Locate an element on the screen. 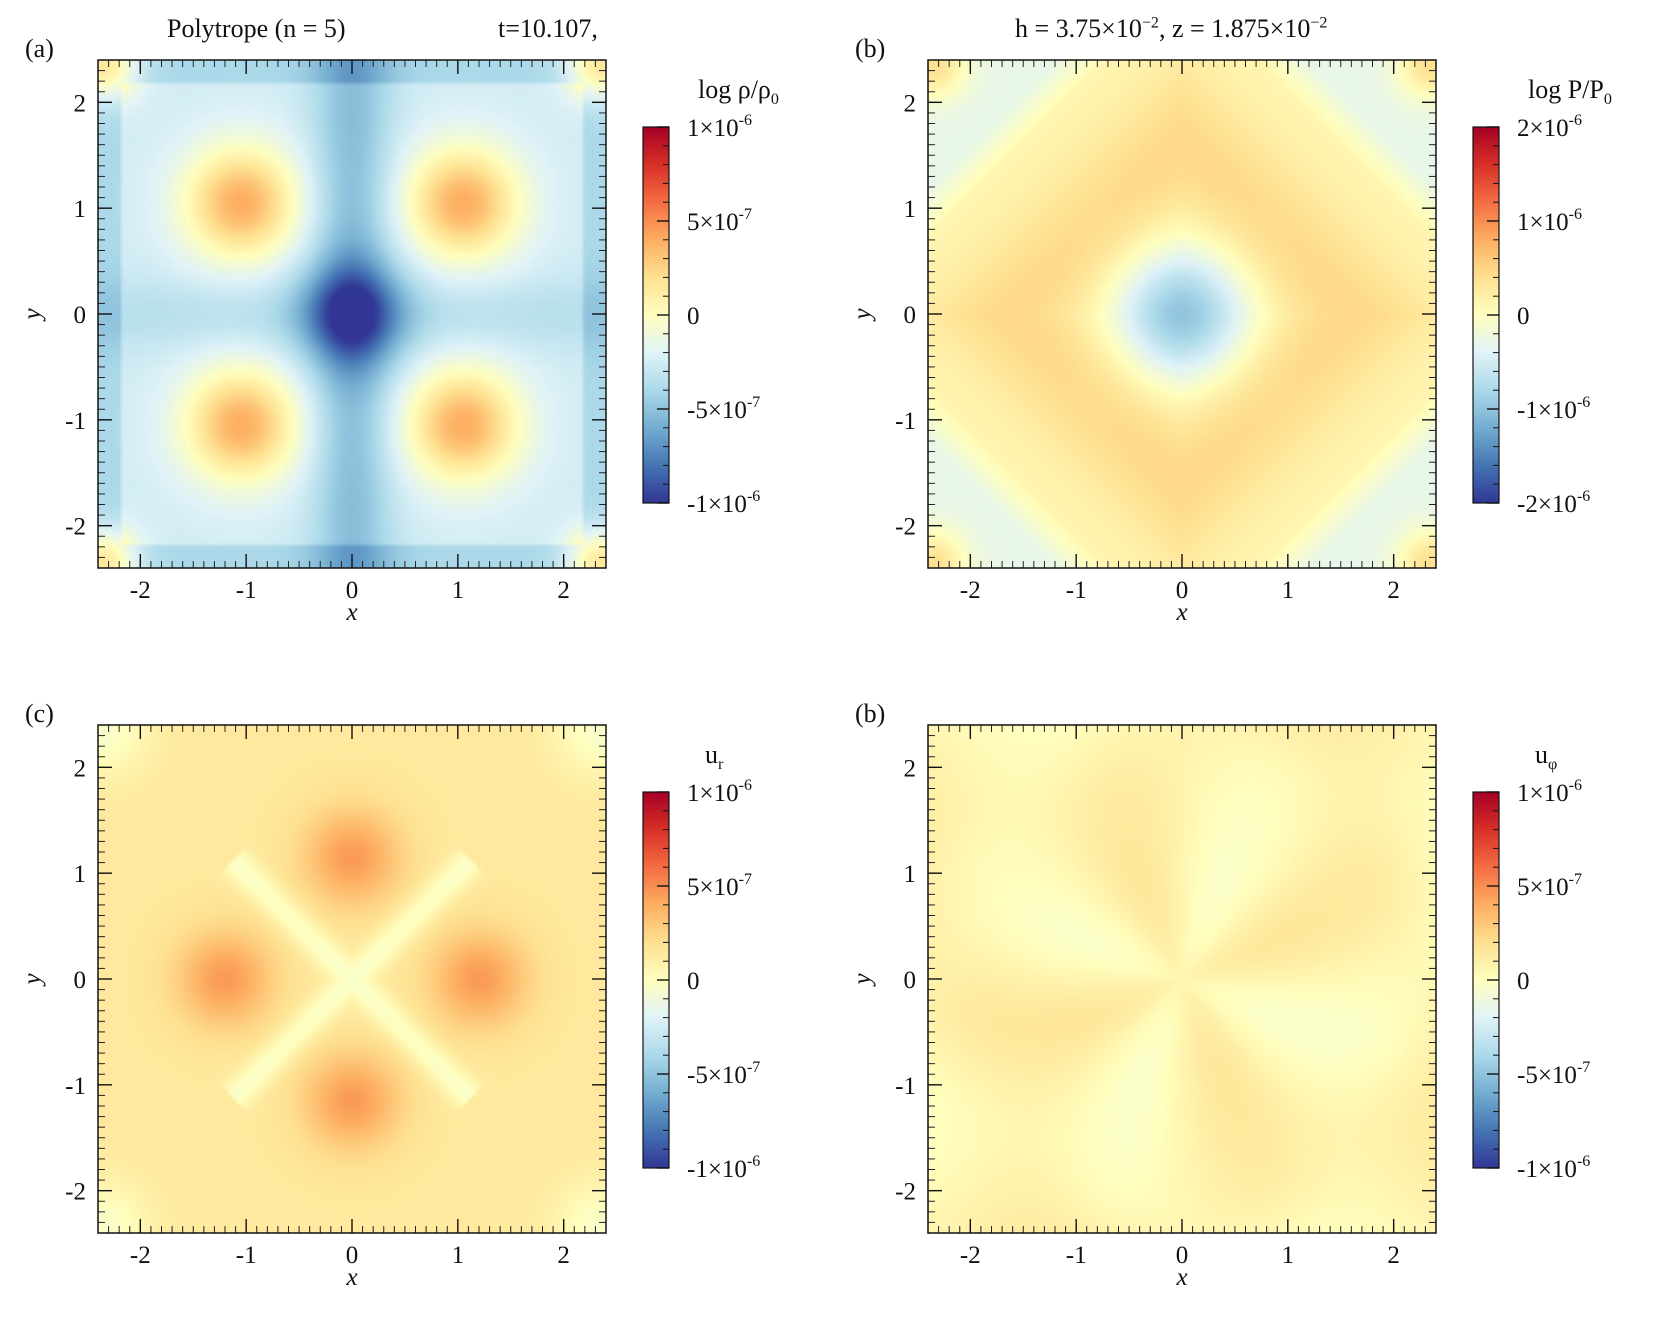 Image resolution: width=1661 pixels, height=1330 pixels. colorbar-tick-base: 5×10 is located at coordinates (1543, 887).